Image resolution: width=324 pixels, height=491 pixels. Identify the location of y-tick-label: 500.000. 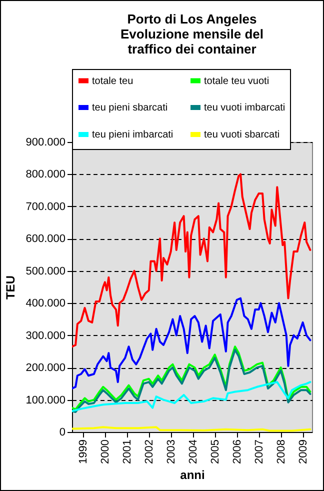
(46, 271).